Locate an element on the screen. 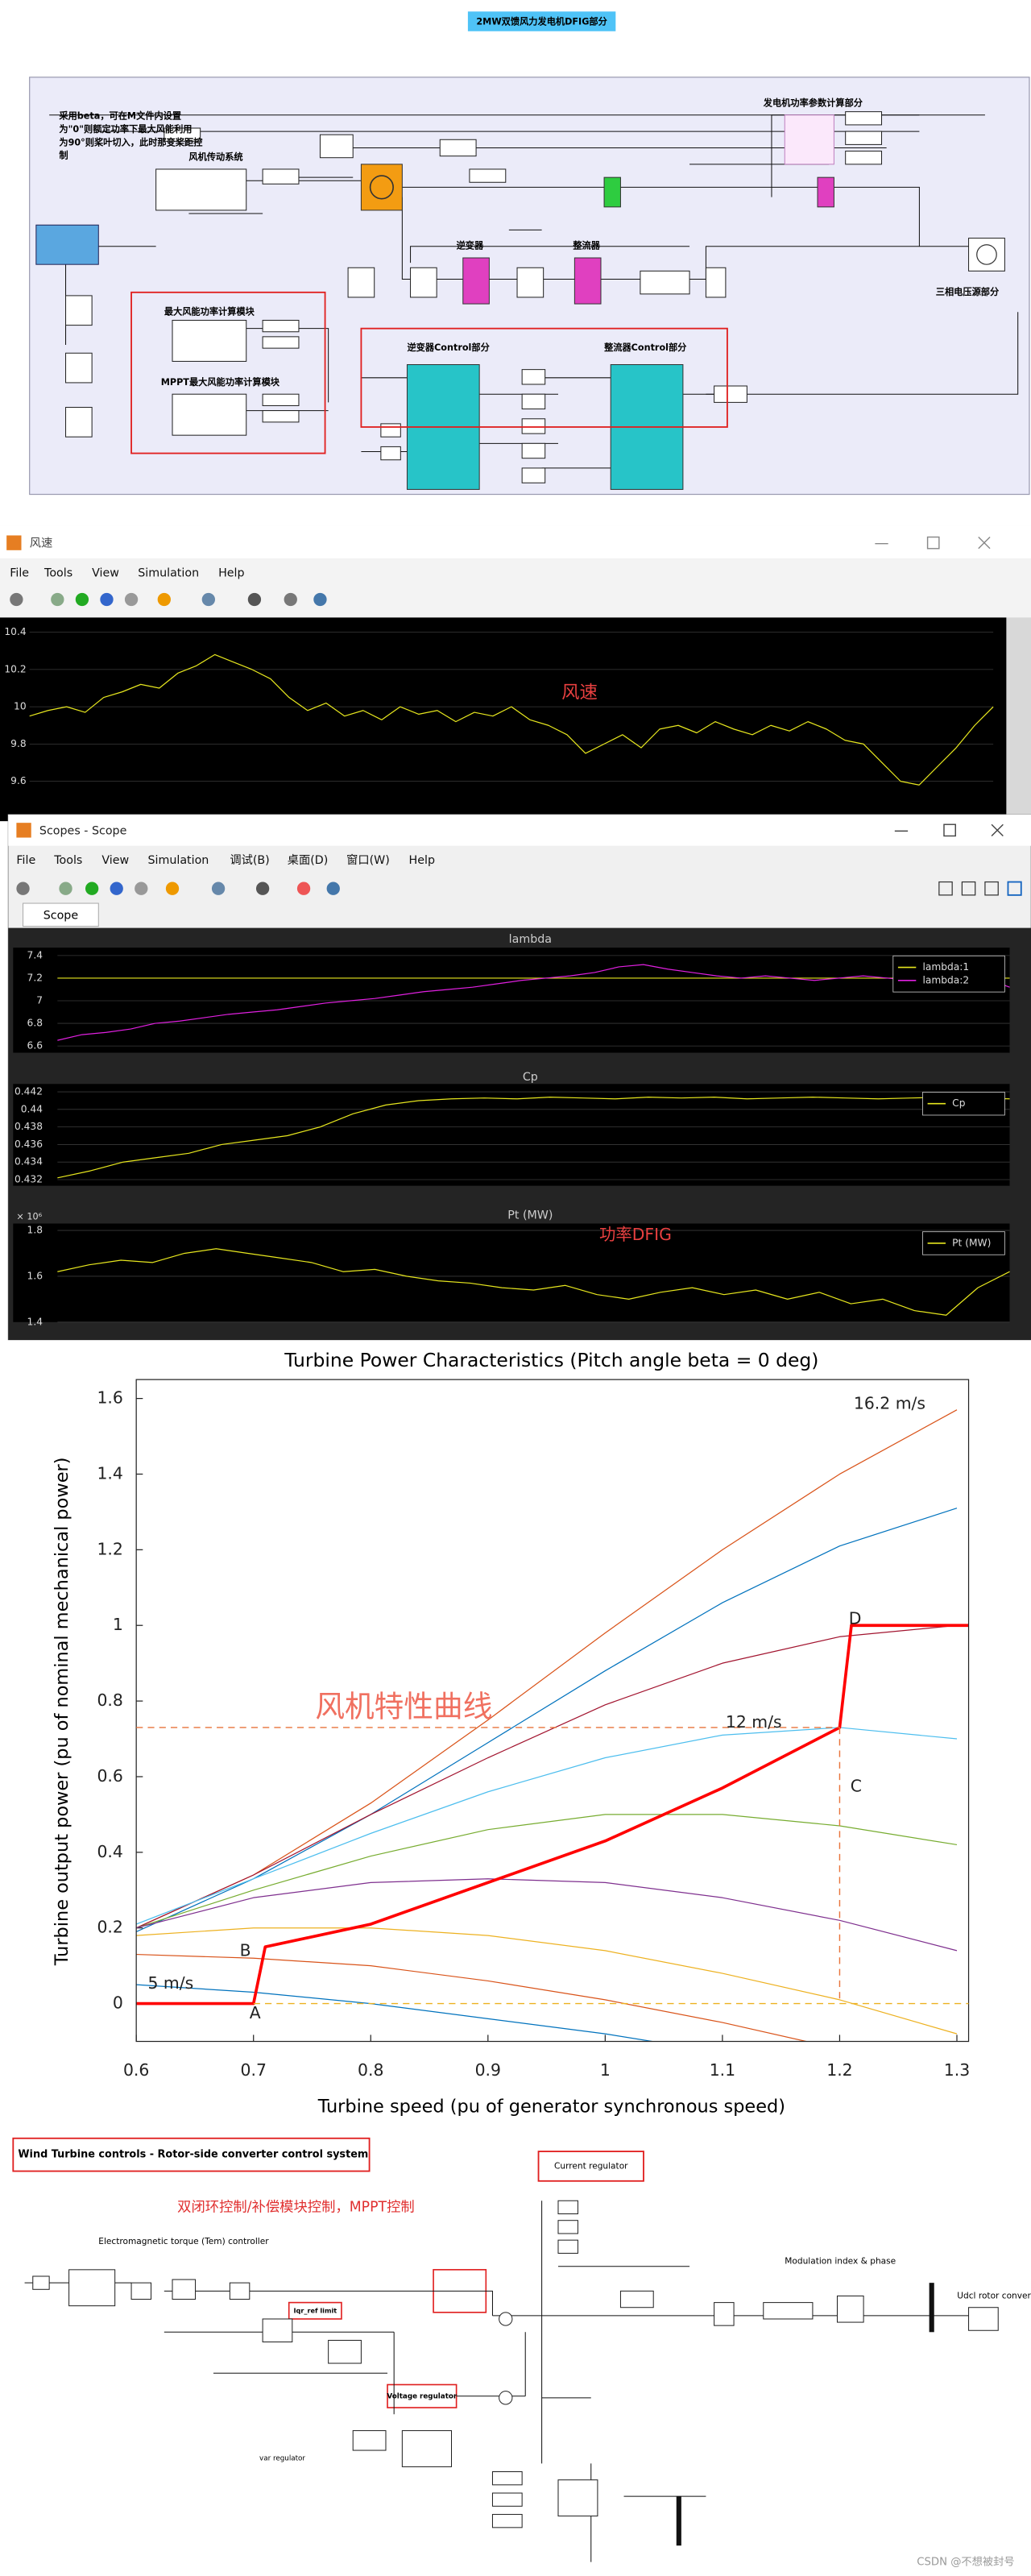 The image size is (1031, 2576). y-tick-label: 1 is located at coordinates (118, 1624).